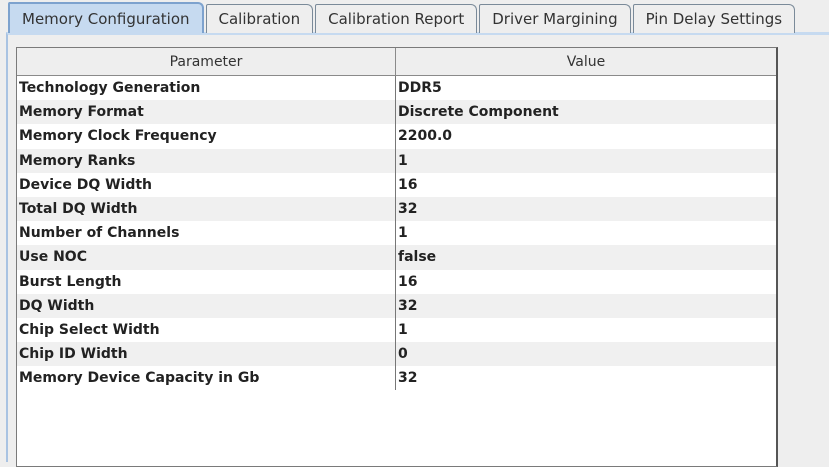 The width and height of the screenshot is (829, 467). What do you see at coordinates (206, 112) in the screenshot?
I see `parameter-cell: Memory Format` at bounding box center [206, 112].